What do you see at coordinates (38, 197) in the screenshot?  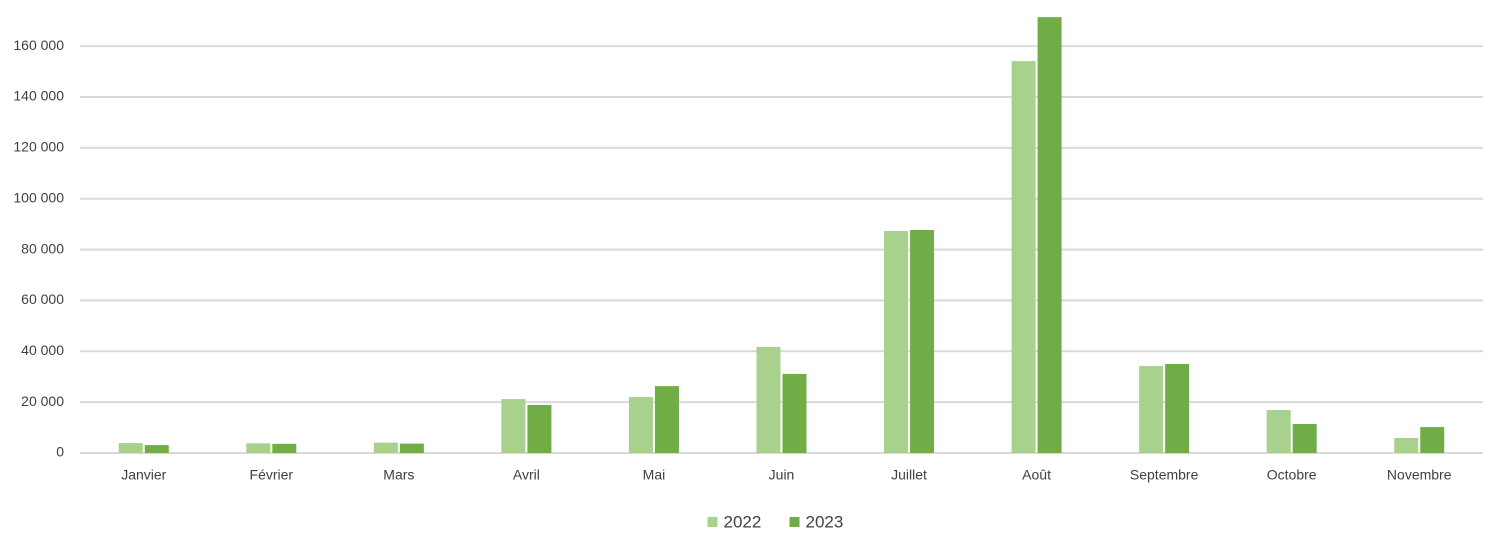 I see `y-tick-label: 100 000` at bounding box center [38, 197].